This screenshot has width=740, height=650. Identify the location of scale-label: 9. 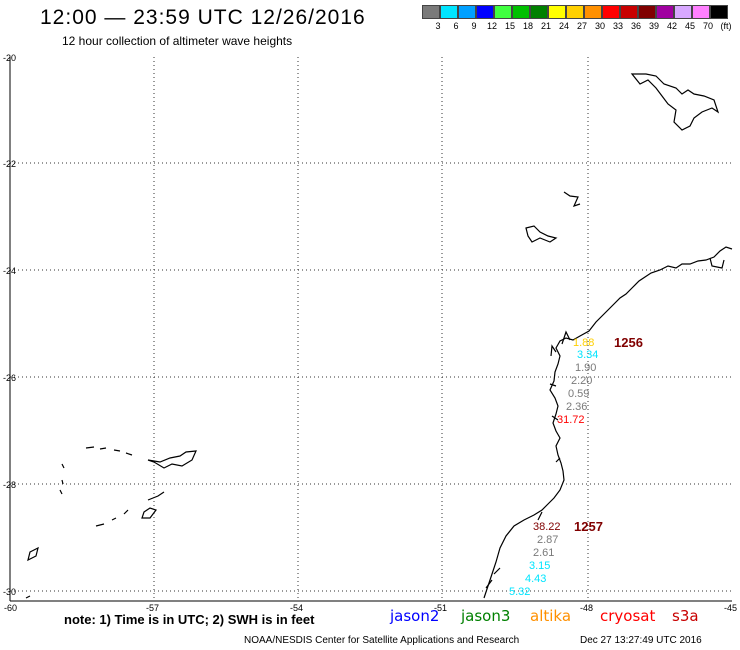
(474, 26).